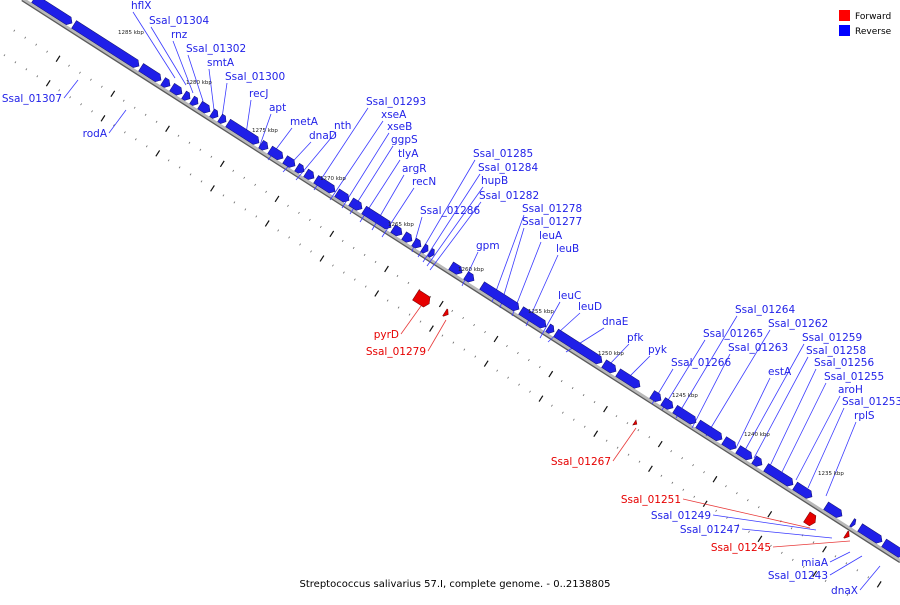  What do you see at coordinates (615, 322) in the screenshot?
I see `gene-label-reverse: dnaE` at bounding box center [615, 322].